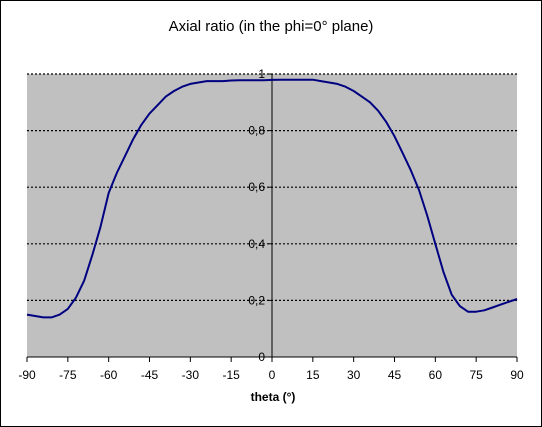 Image resolution: width=542 pixels, height=427 pixels. I want to click on x-tick-label: 15, so click(313, 375).